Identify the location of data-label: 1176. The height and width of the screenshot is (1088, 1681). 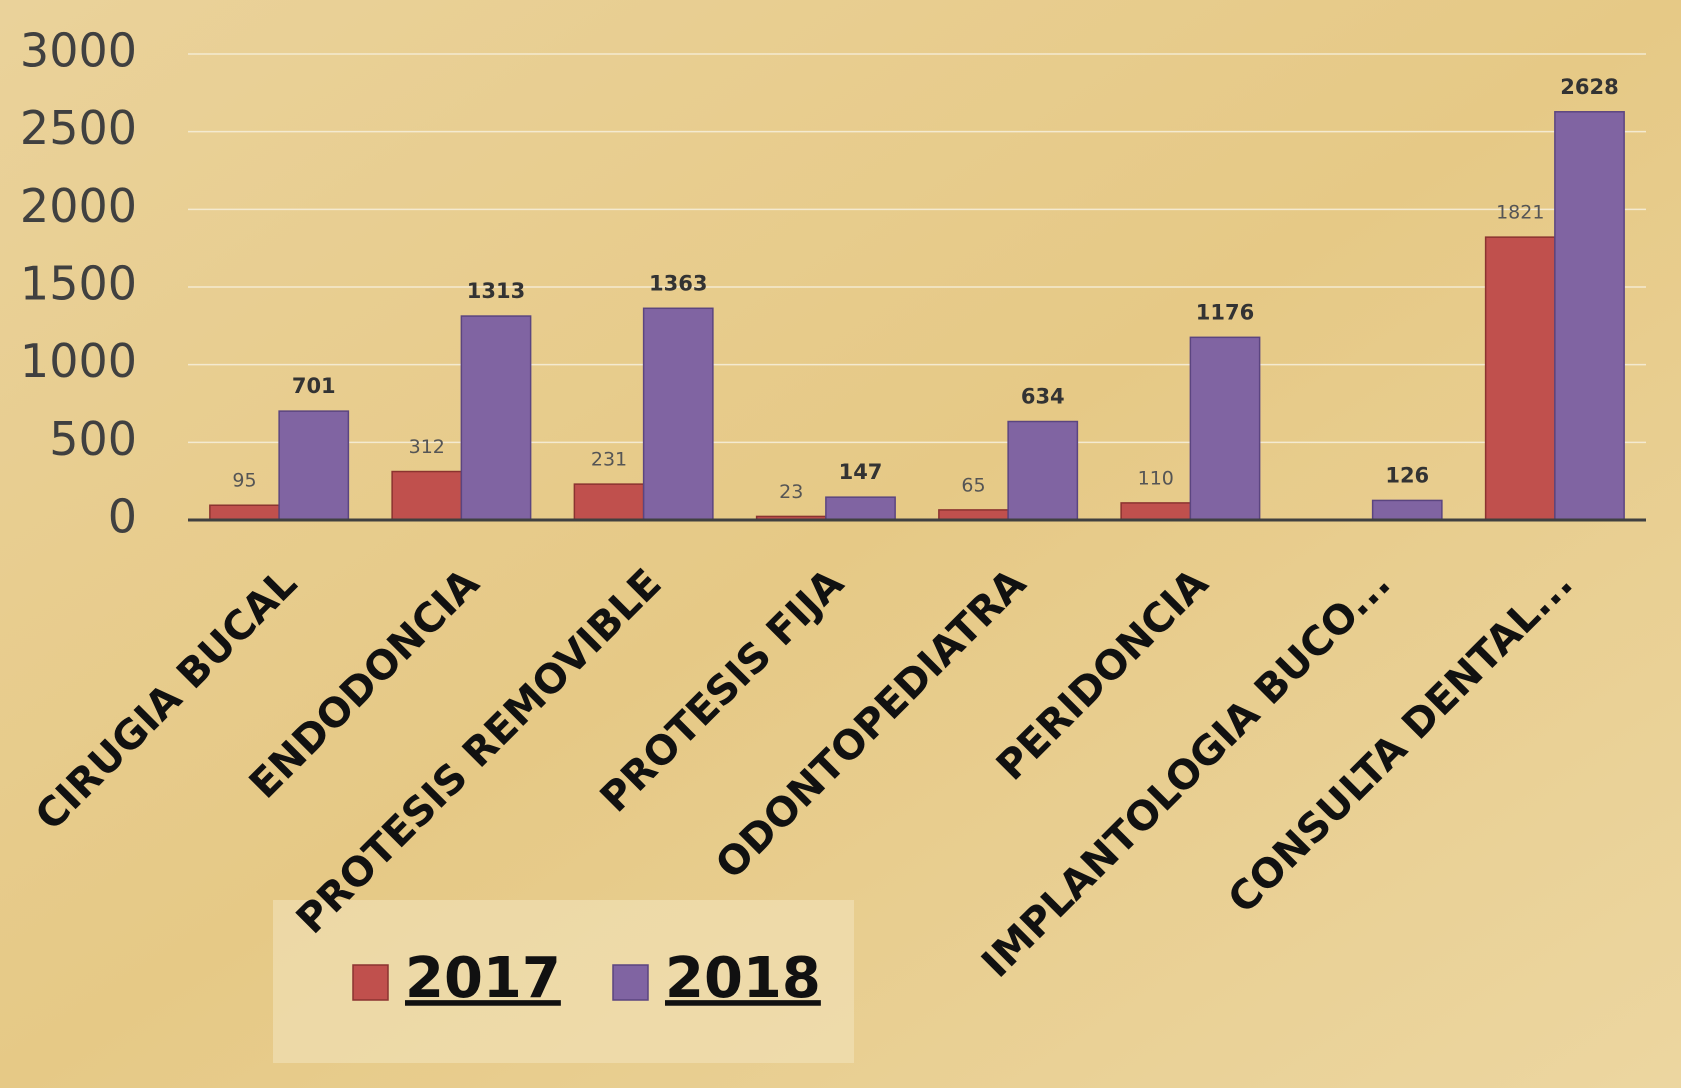
(1225, 312).